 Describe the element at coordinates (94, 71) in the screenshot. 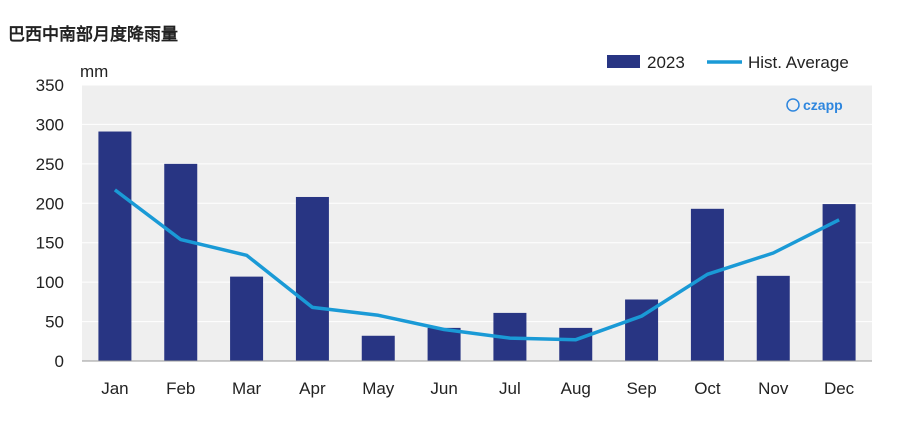

I see `y-axis-unit-label: mm` at that location.